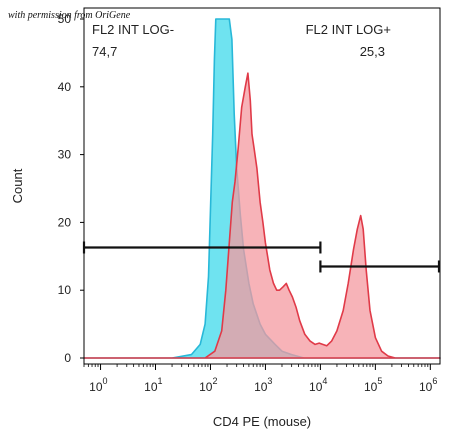 The width and height of the screenshot is (450, 441). What do you see at coordinates (324, 381) in the screenshot?
I see `x-tick-exponent: 4` at bounding box center [324, 381].